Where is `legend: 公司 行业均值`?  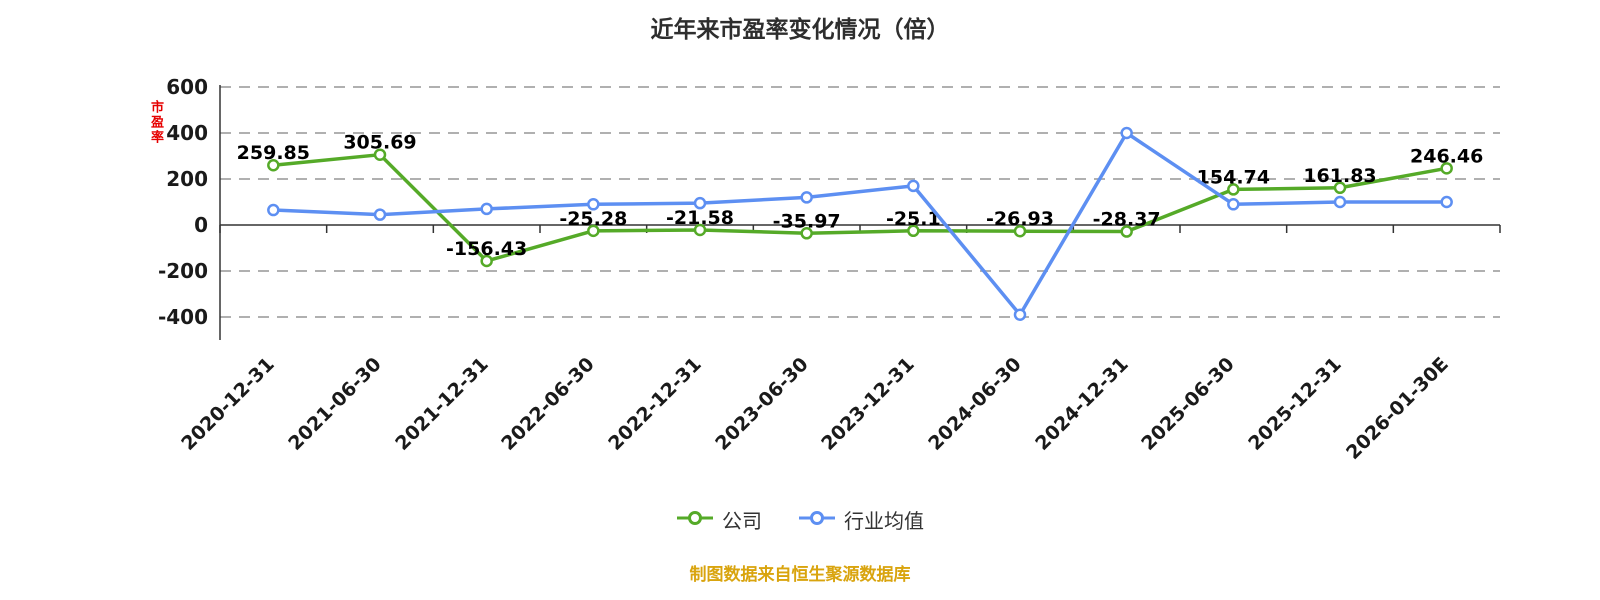
legend: 公司 行业均值 is located at coordinates (800, 519).